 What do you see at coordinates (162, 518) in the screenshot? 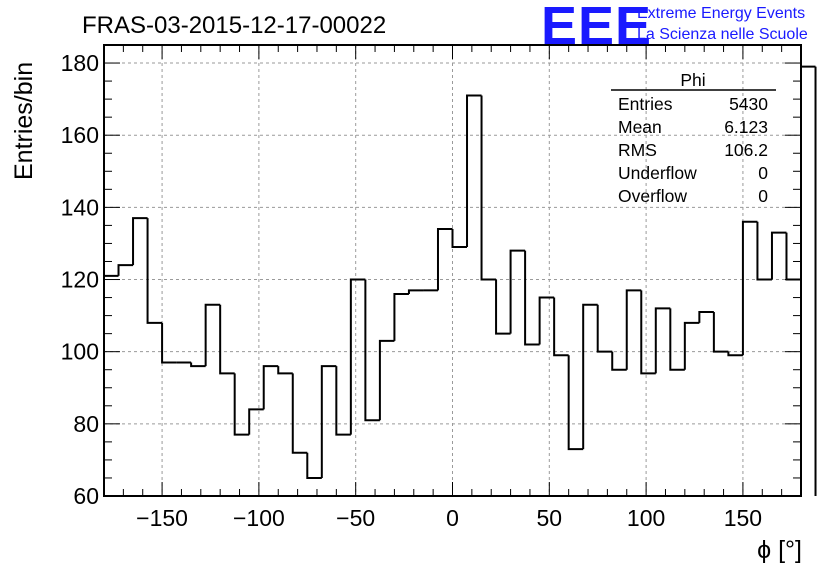
I see `x-tick-label: −150` at bounding box center [162, 518].